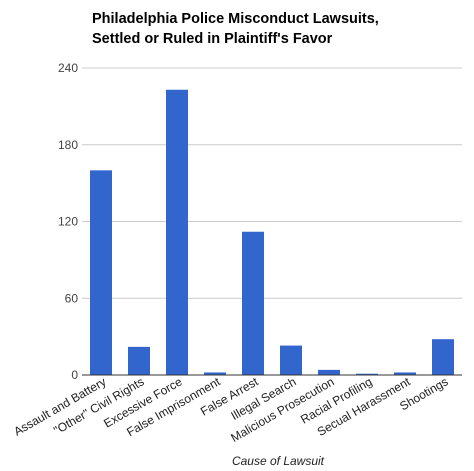 The height and width of the screenshot is (471, 474). I want to click on x-axis-title: Cause of Lawsuit, so click(278, 461).